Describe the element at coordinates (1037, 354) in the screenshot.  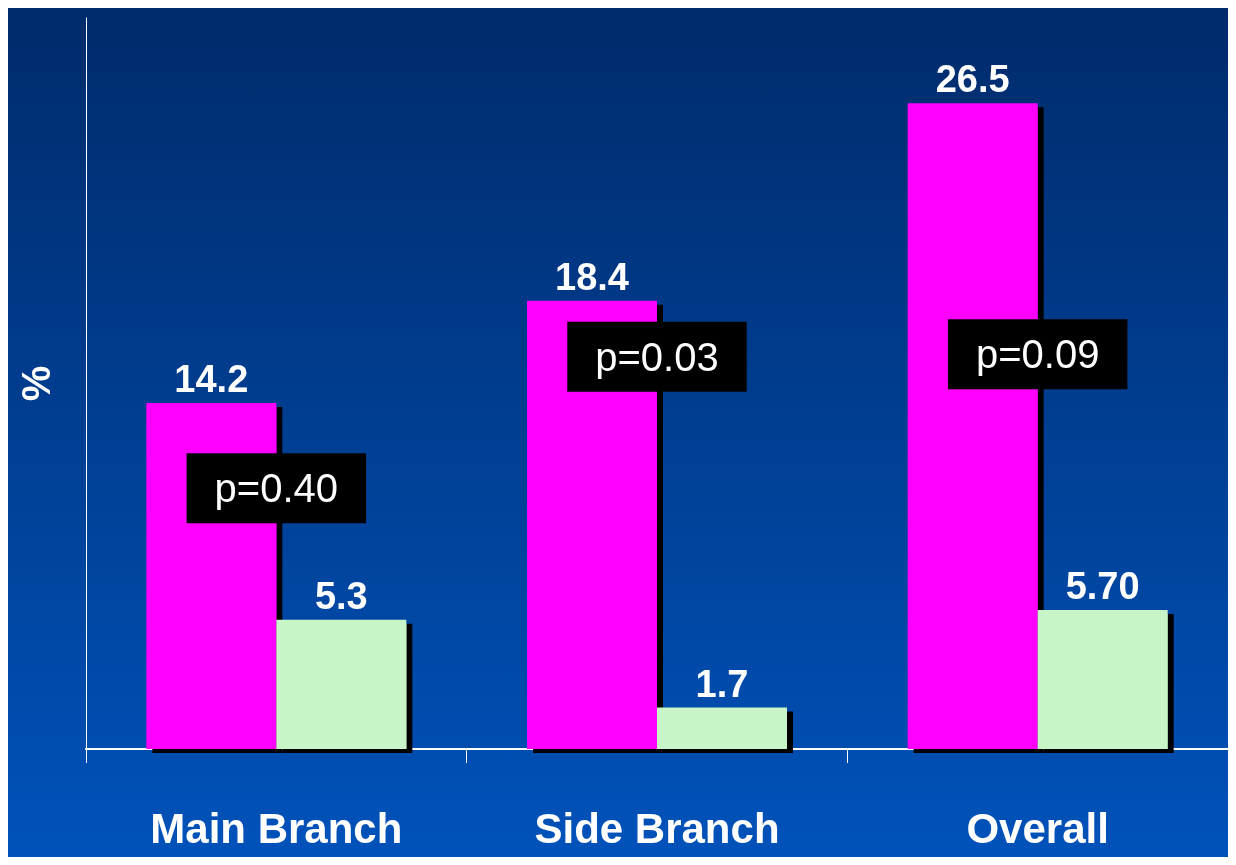
I see `annotation: p=0.09` at that location.